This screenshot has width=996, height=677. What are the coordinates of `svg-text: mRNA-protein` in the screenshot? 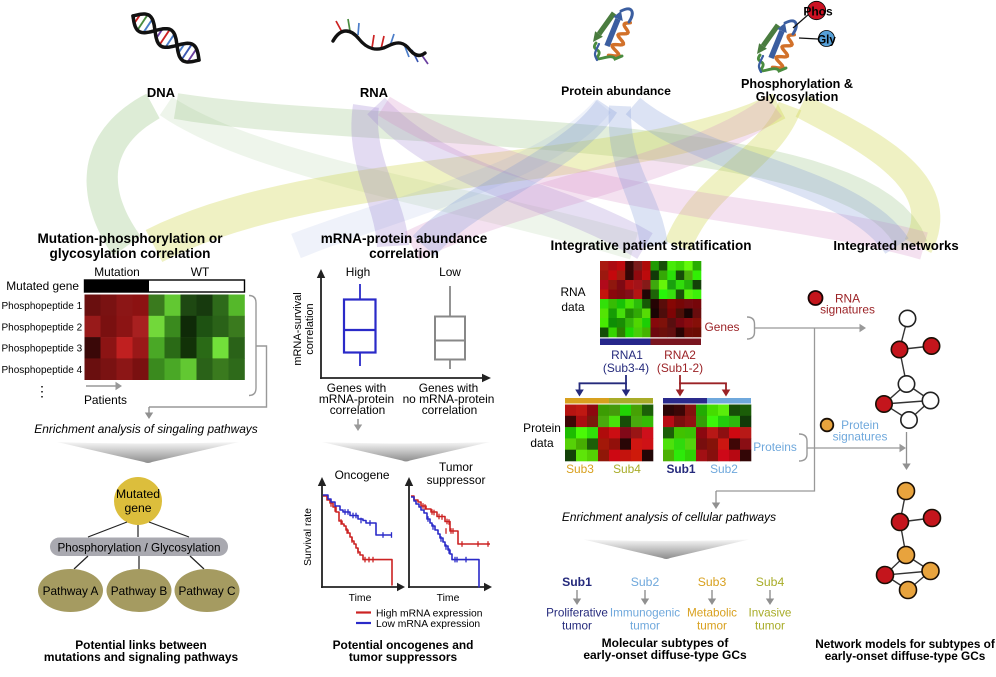 It's located at (356, 399).